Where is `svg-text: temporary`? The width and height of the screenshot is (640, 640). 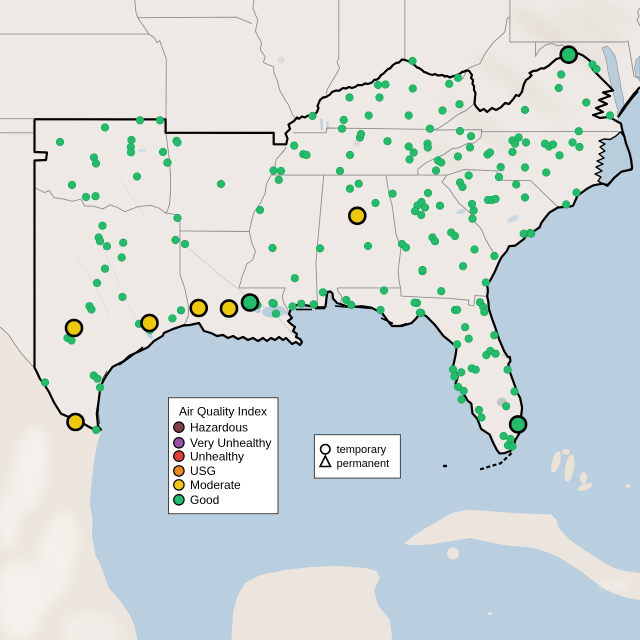 svg-text: temporary is located at coordinates (362, 450).